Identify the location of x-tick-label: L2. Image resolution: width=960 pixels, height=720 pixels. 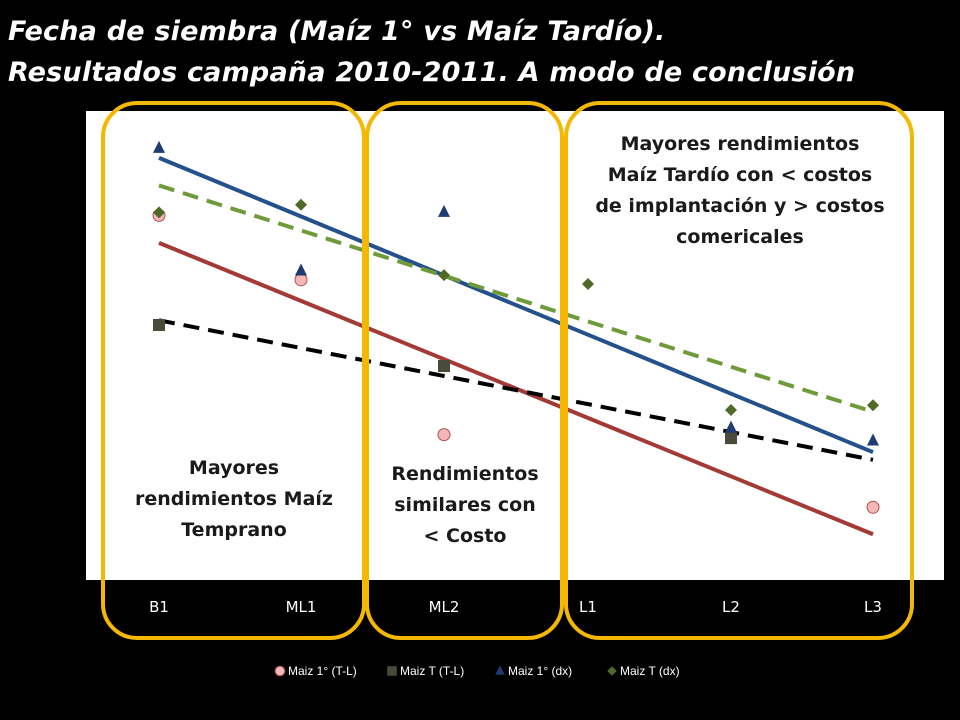
(731, 607).